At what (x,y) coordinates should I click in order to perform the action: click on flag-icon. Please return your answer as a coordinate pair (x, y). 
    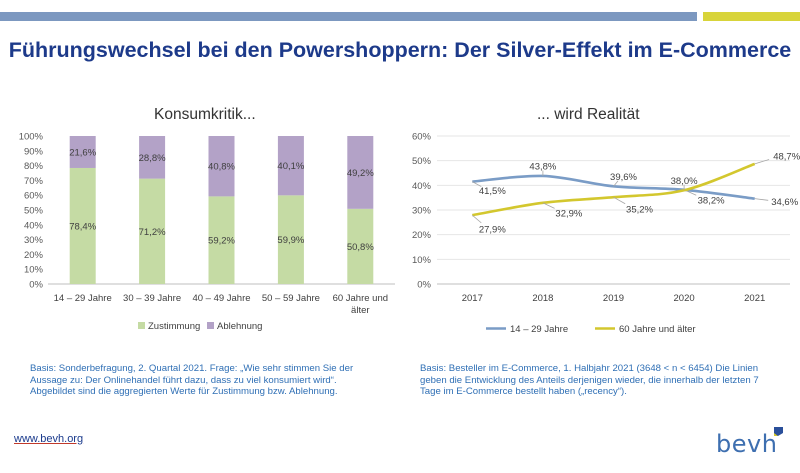
    Looking at the image, I should click on (778, 431).